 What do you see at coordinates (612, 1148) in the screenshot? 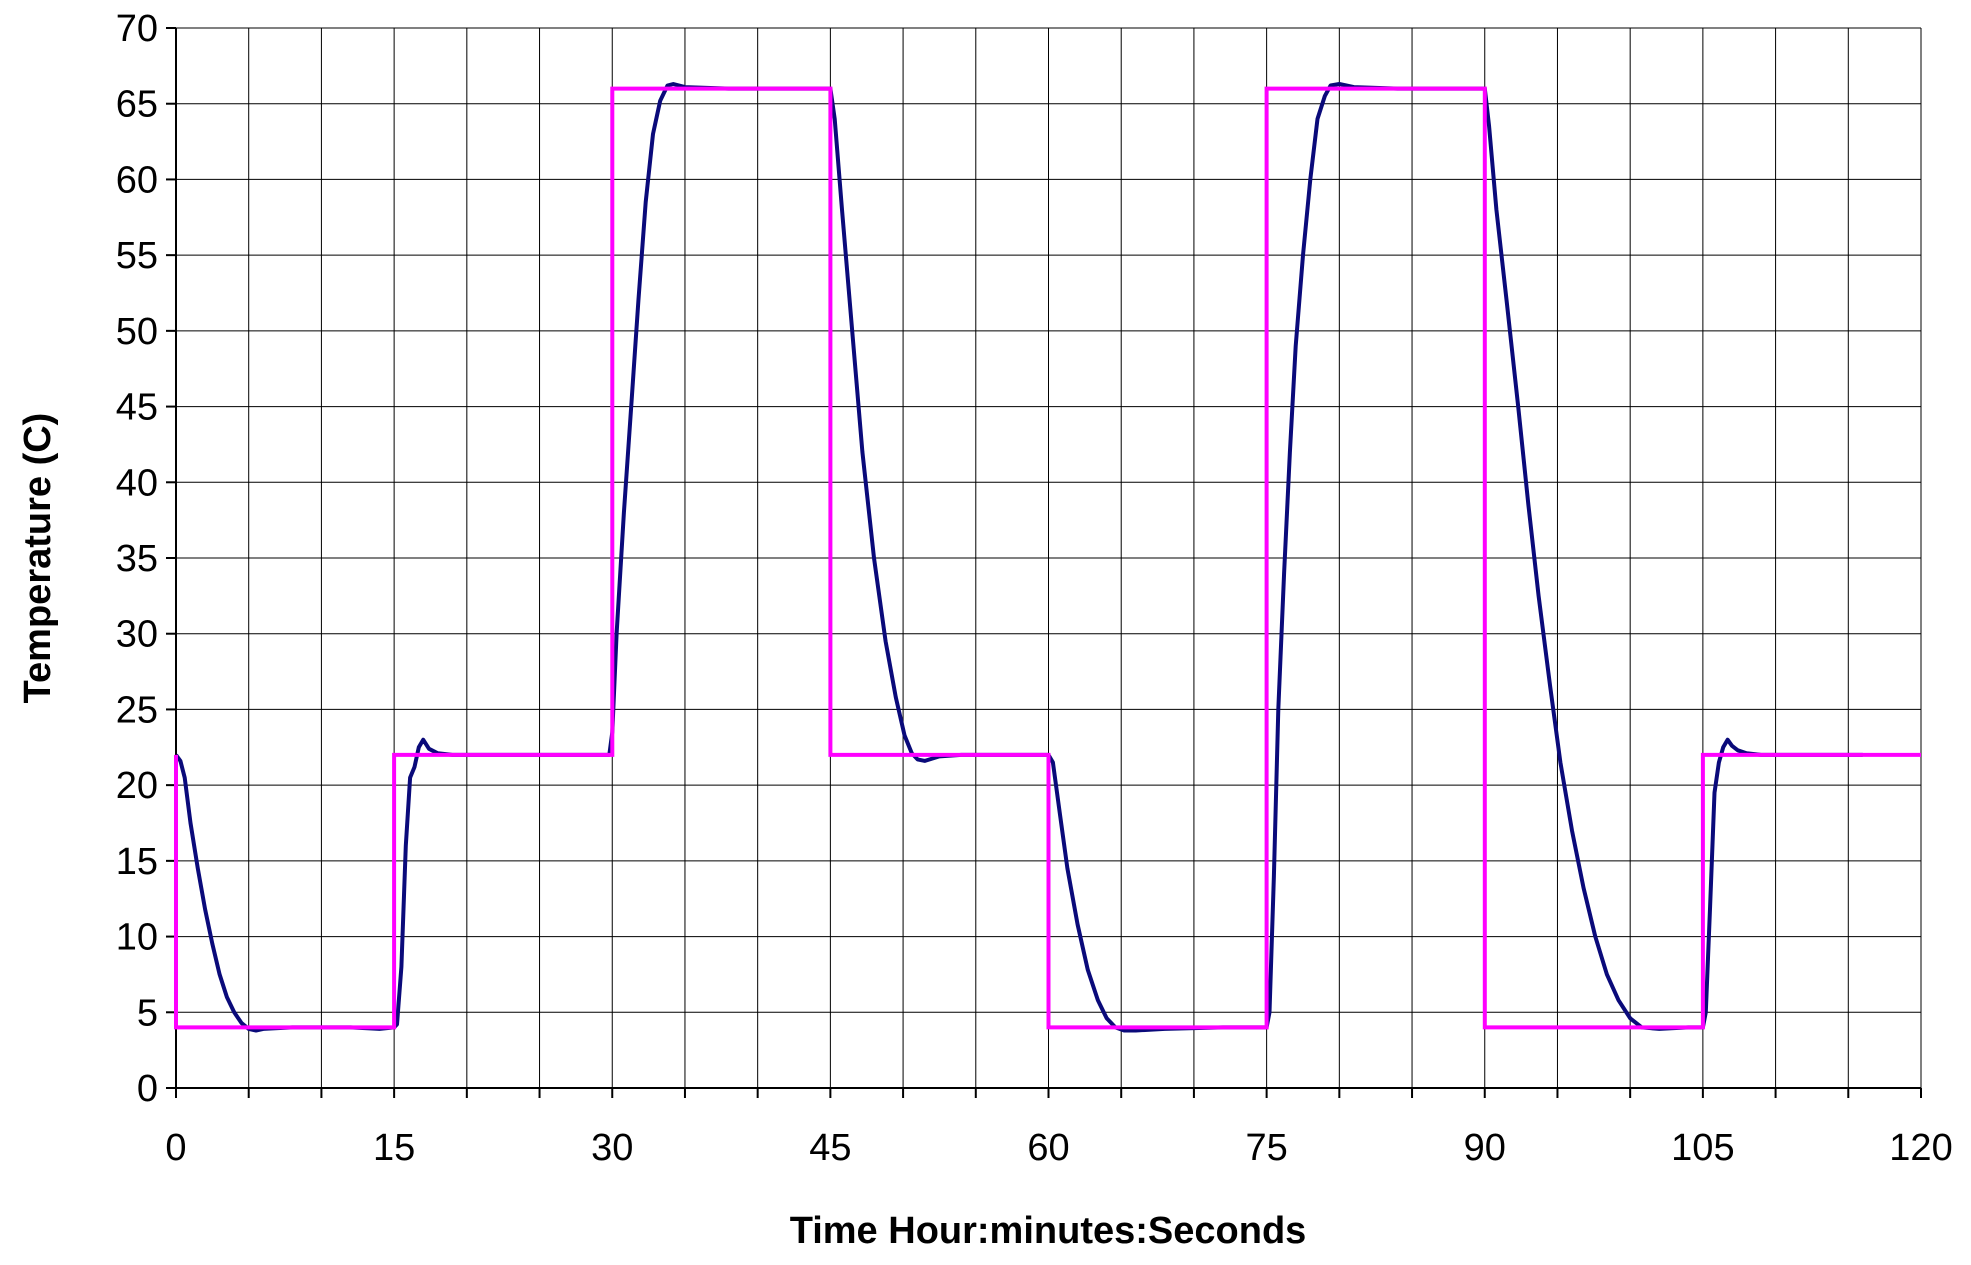
I see `x-tick-label: 30` at bounding box center [612, 1148].